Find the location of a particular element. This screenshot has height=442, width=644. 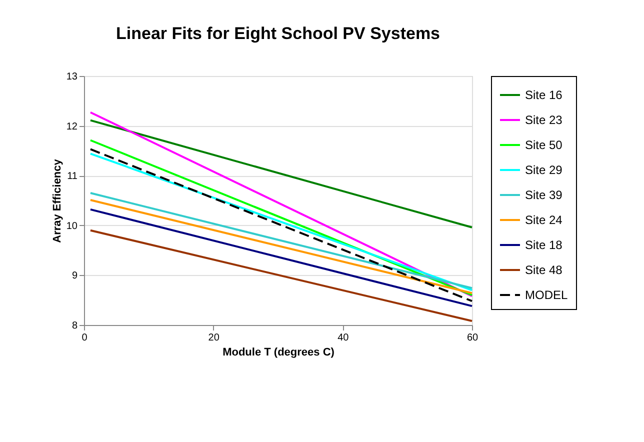

legend-label: Site 23 is located at coordinates (544, 120).